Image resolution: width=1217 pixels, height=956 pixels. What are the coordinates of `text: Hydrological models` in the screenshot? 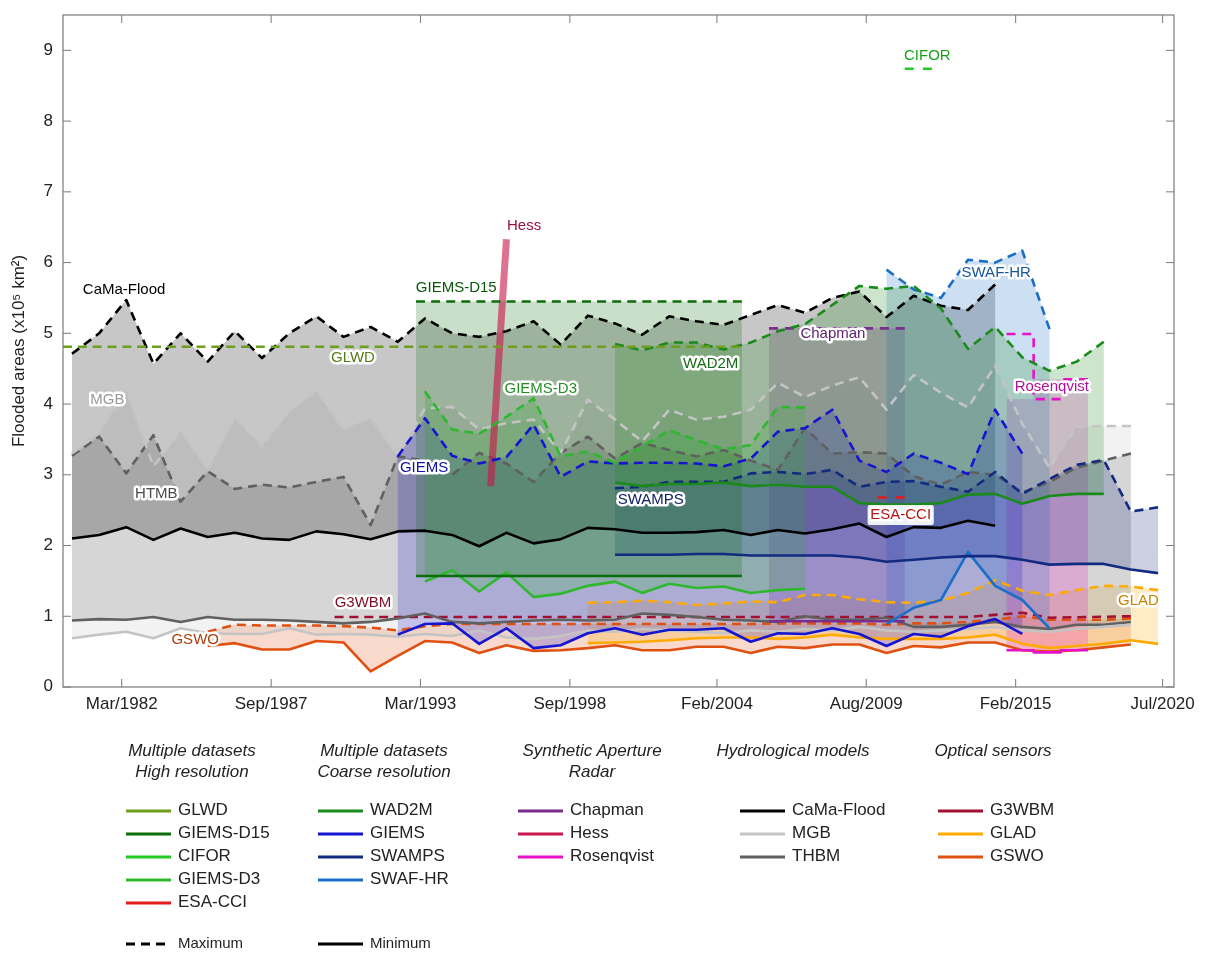 It's located at (793, 750).